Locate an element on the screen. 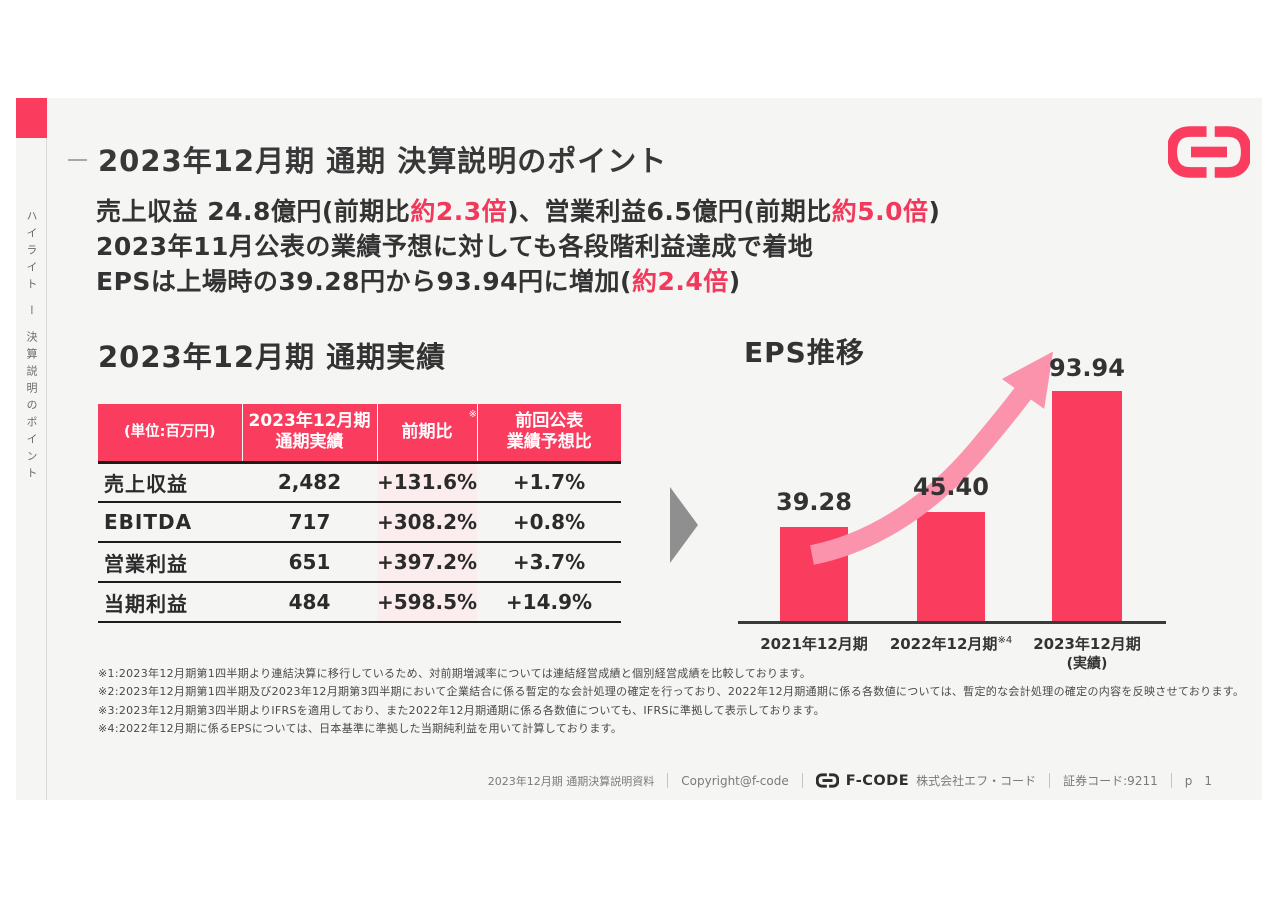 The image size is (1280, 905). footer-company-name: 株式会社エフ・コード is located at coordinates (976, 781).